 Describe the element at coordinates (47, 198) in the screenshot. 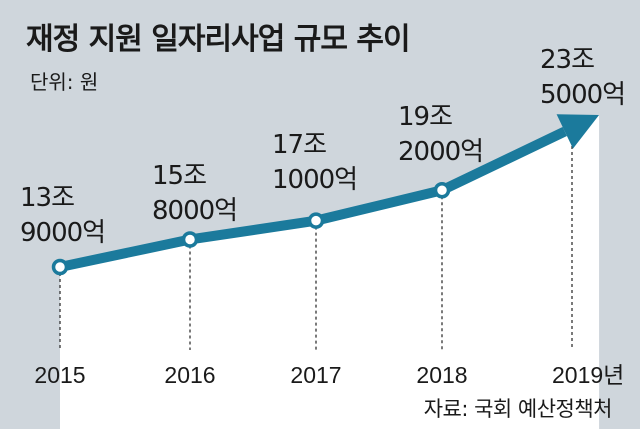

I see `data-label: 13조` at that location.